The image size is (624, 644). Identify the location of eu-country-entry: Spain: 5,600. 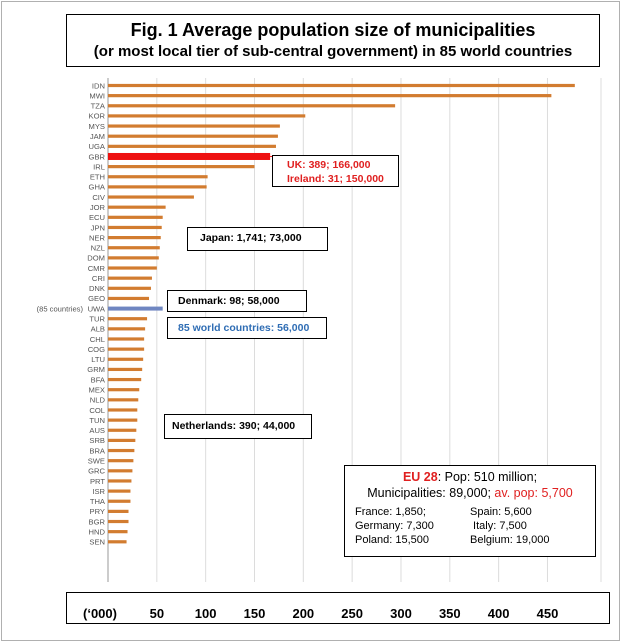
(501, 512).